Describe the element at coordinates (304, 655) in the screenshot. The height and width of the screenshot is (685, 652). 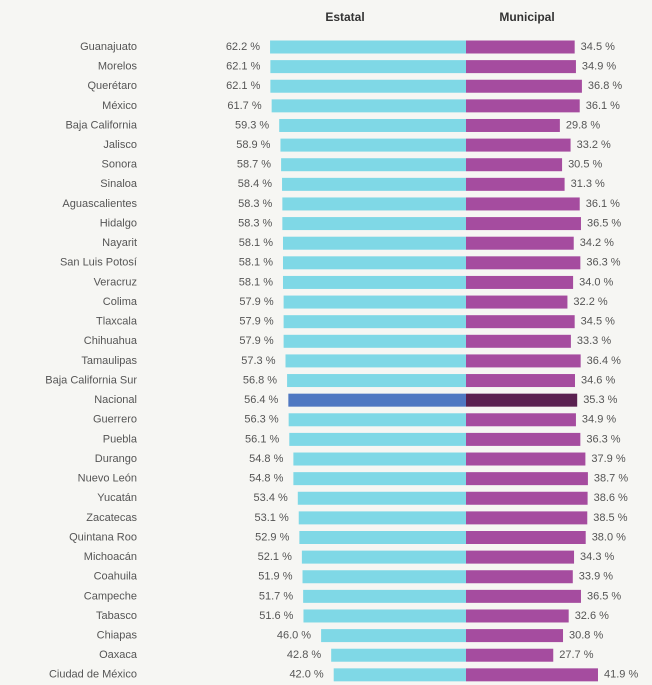
I see `value-label: 42.8 %` at that location.